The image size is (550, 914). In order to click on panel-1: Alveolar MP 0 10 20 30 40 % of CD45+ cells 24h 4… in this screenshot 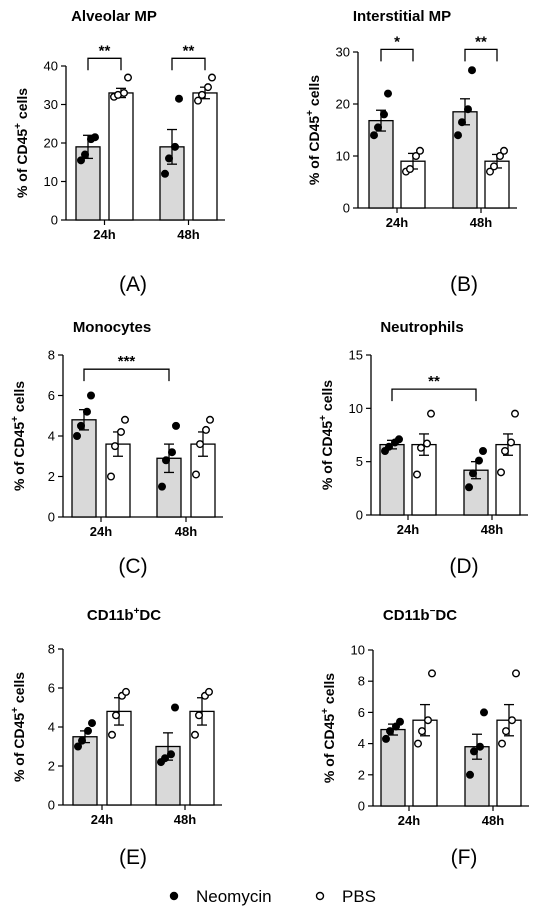, I will do `click(119, 152)`.